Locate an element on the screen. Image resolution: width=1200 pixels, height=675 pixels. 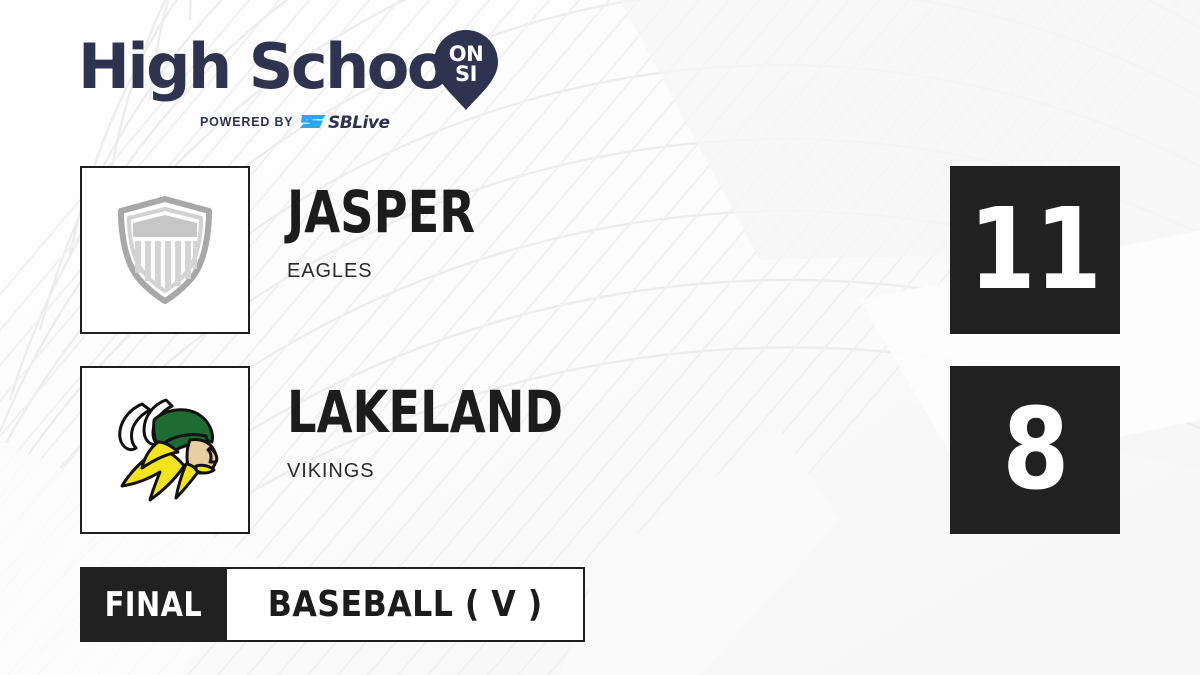
team-score-box: 11 is located at coordinates (1035, 250).